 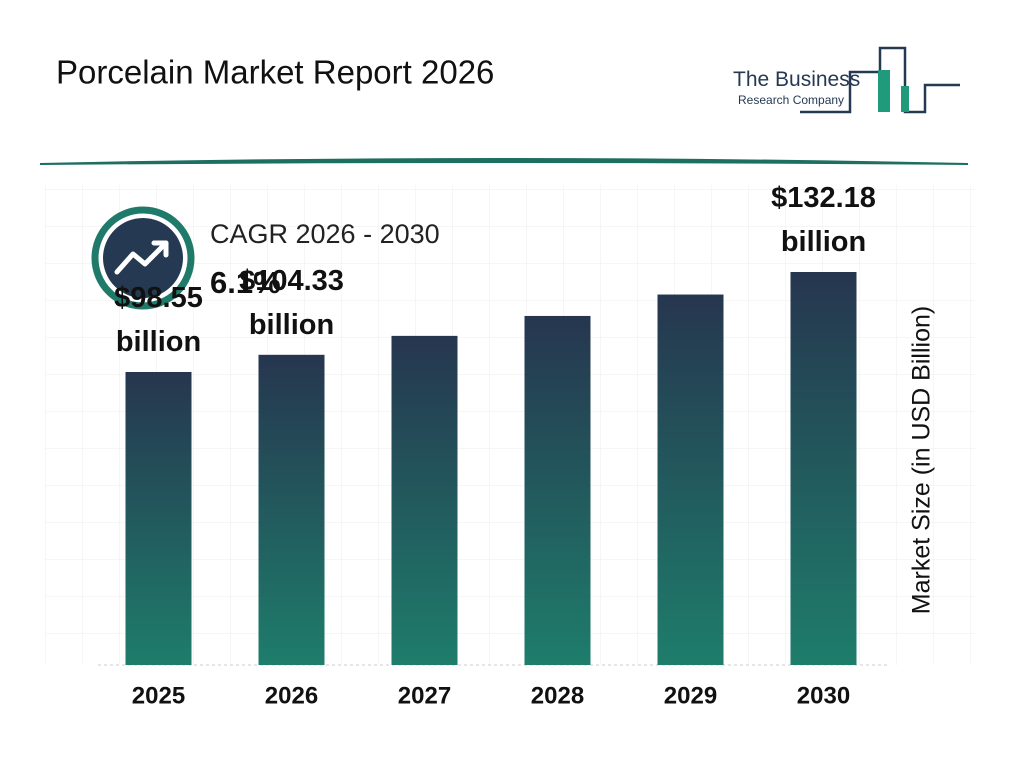 What do you see at coordinates (690, 695) in the screenshot?
I see `x-tick-label: 2029` at bounding box center [690, 695].